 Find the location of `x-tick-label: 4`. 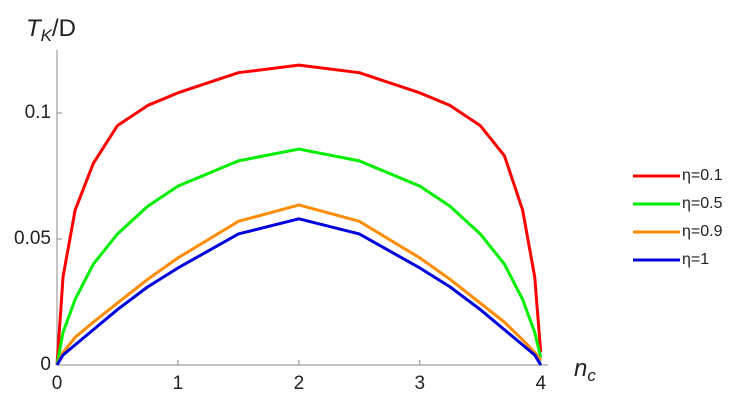

x-tick-label: 4 is located at coordinates (540, 383).